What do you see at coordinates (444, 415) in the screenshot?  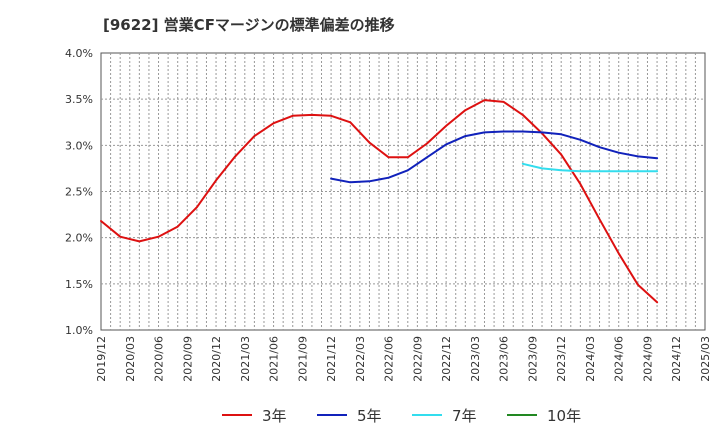 I see `legend-item: 7年` at bounding box center [444, 415].